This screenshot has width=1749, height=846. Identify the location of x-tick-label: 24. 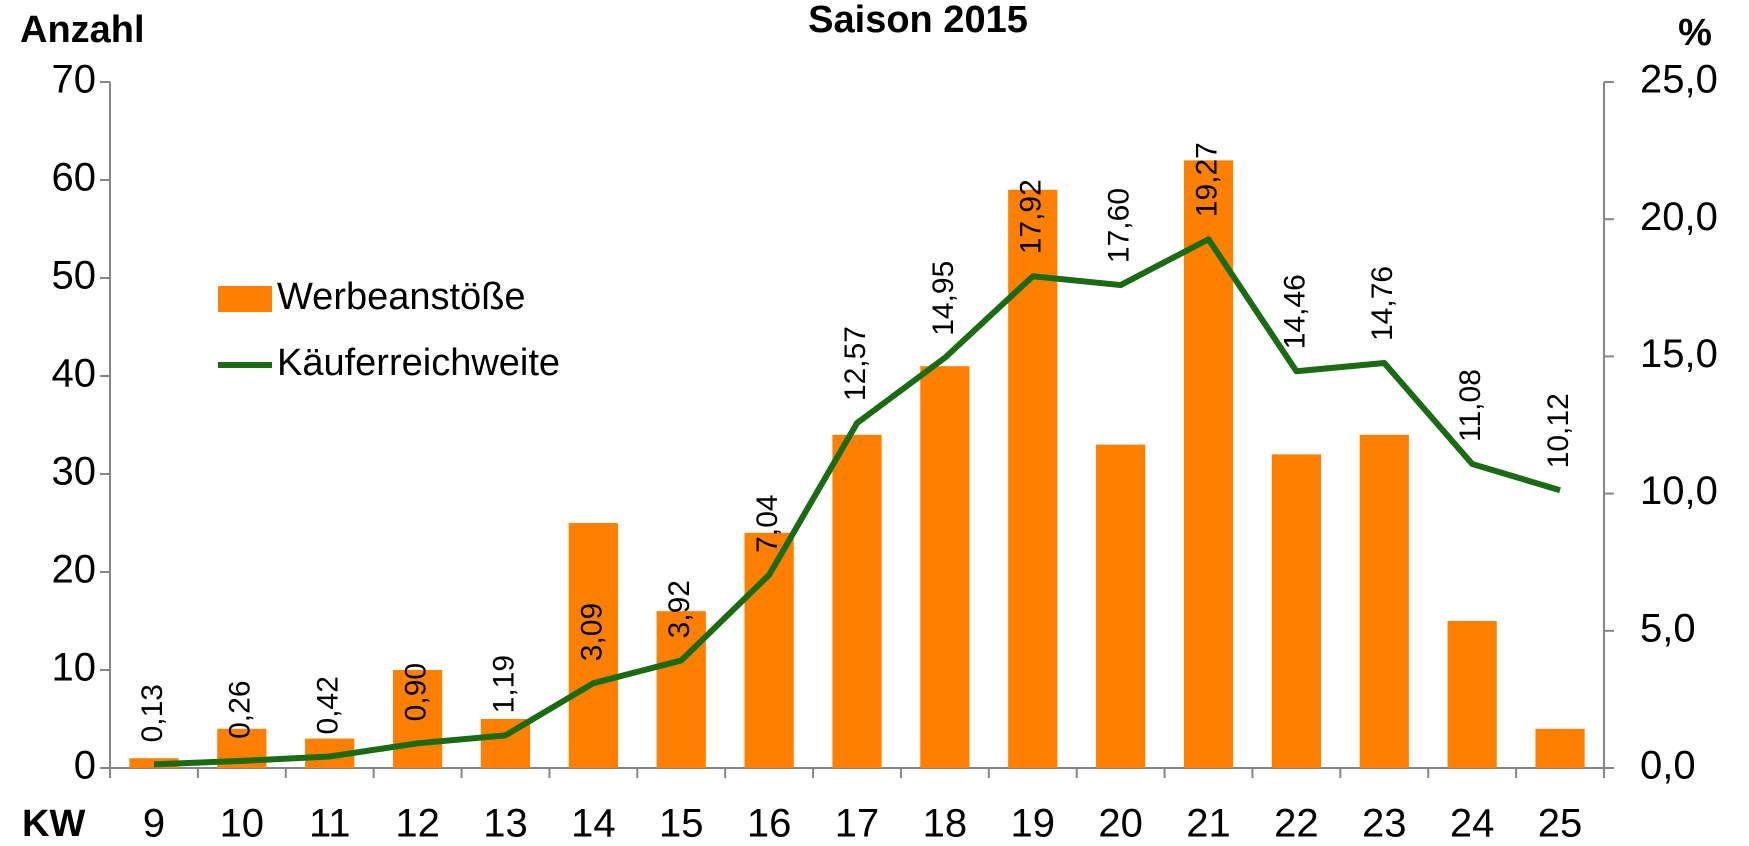
(1472, 824).